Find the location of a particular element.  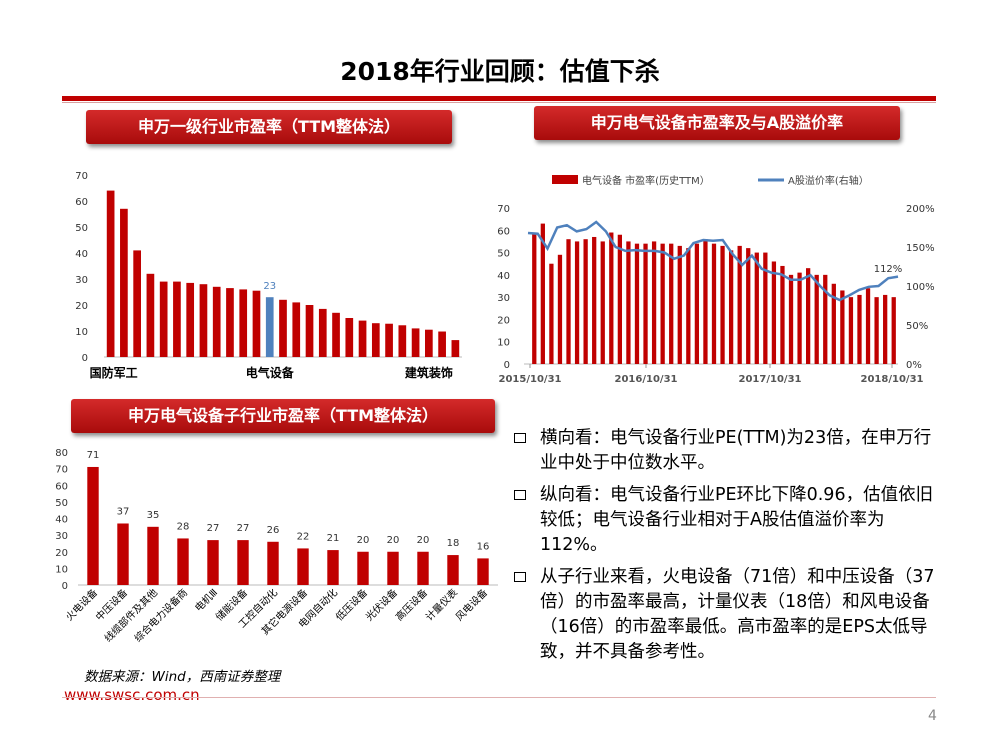

chart2-legend-swatch is located at coordinates (565, 179).